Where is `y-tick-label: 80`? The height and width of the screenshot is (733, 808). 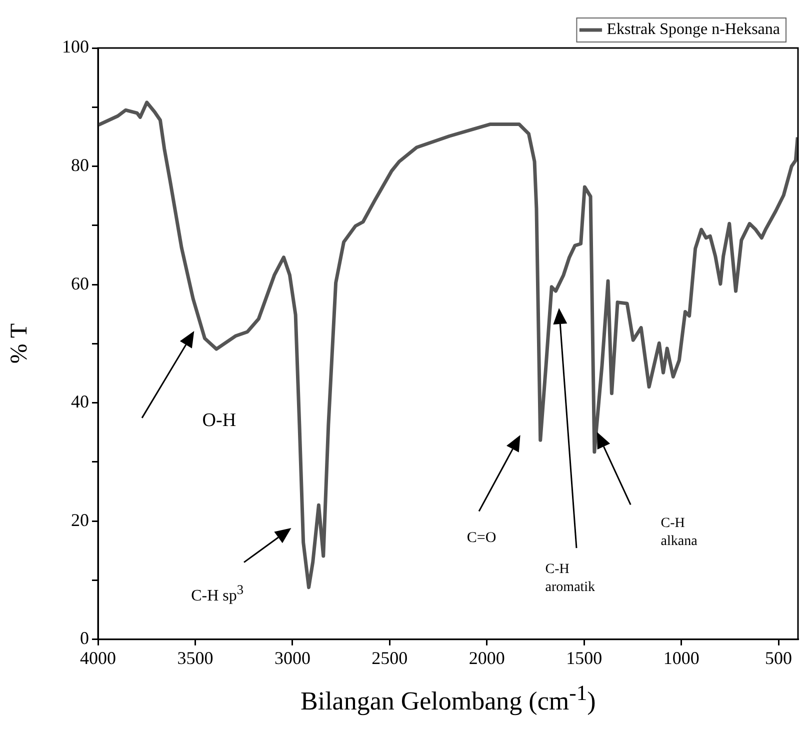
y-tick-label: 80 is located at coordinates (80, 165).